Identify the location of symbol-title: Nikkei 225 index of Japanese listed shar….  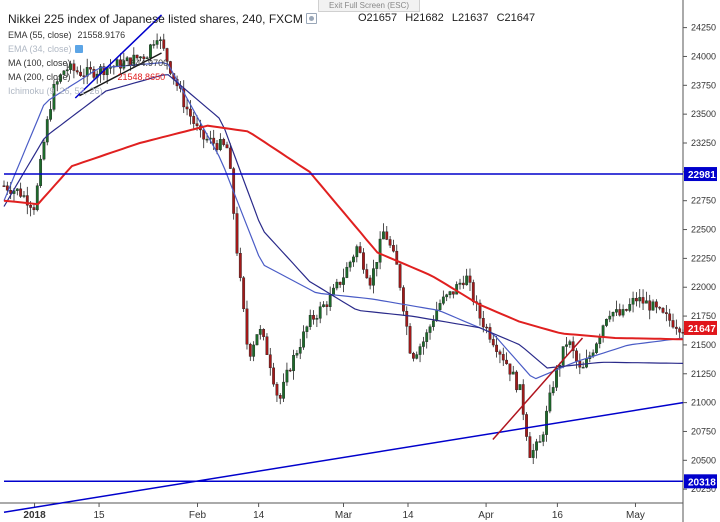
(155, 19).